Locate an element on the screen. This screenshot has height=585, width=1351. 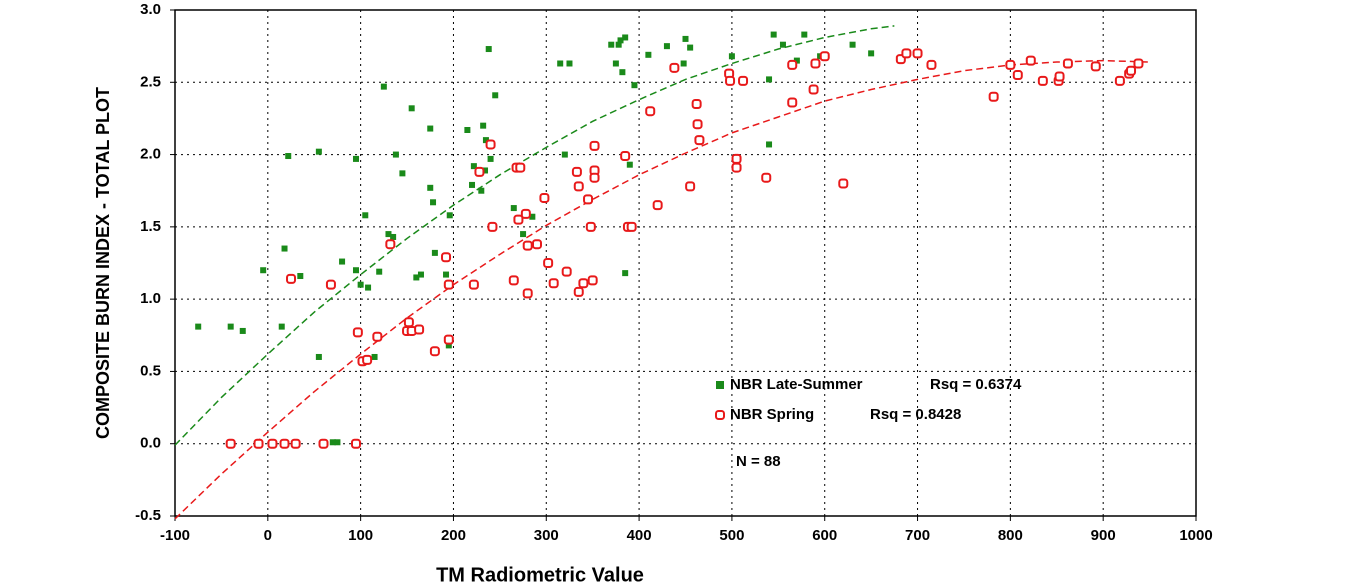
legend-label: NBR Late-Summer is located at coordinates (796, 384).